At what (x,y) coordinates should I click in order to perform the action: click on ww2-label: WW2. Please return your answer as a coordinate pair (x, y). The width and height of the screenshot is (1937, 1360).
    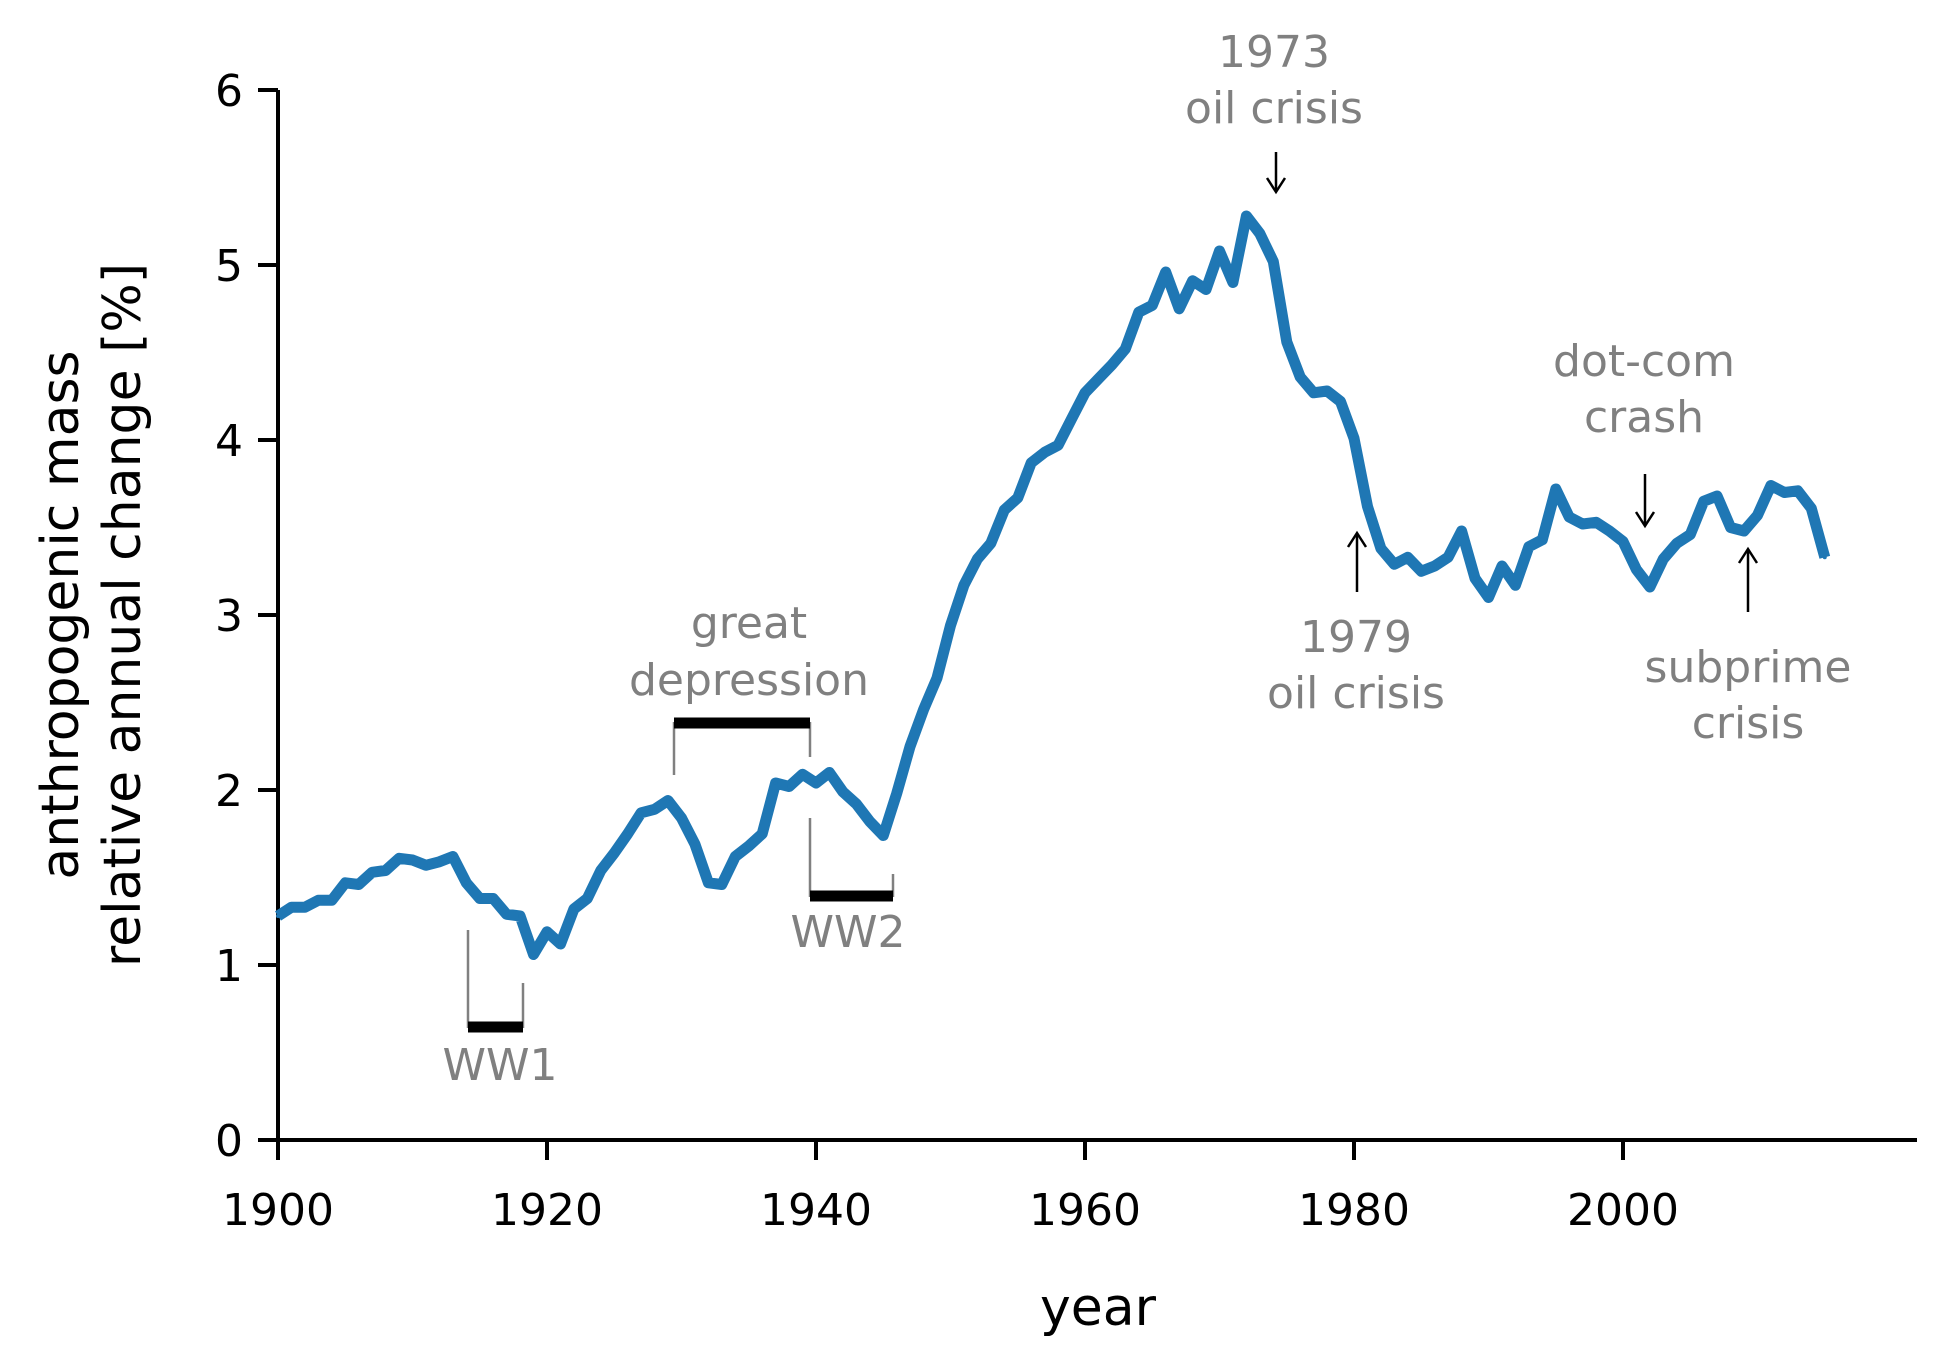
    Looking at the image, I should click on (847, 932).